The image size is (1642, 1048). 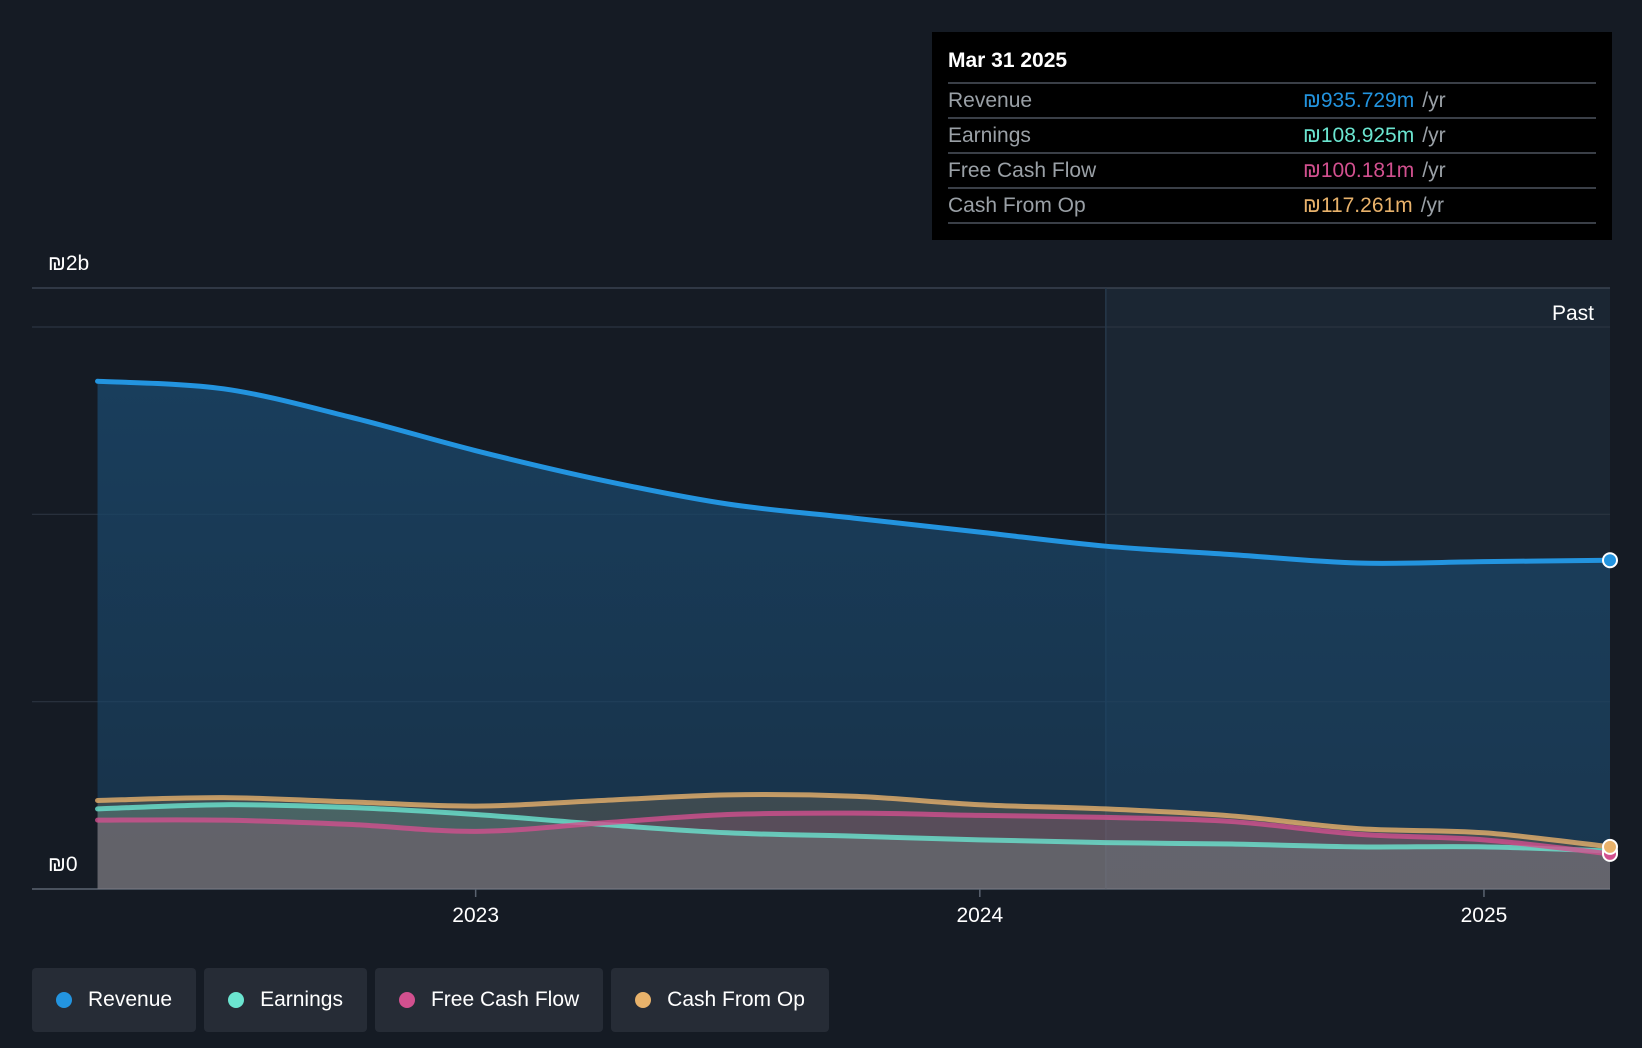 I want to click on legend-item-cash-from-op: Cash From Op, so click(x=720, y=1000).